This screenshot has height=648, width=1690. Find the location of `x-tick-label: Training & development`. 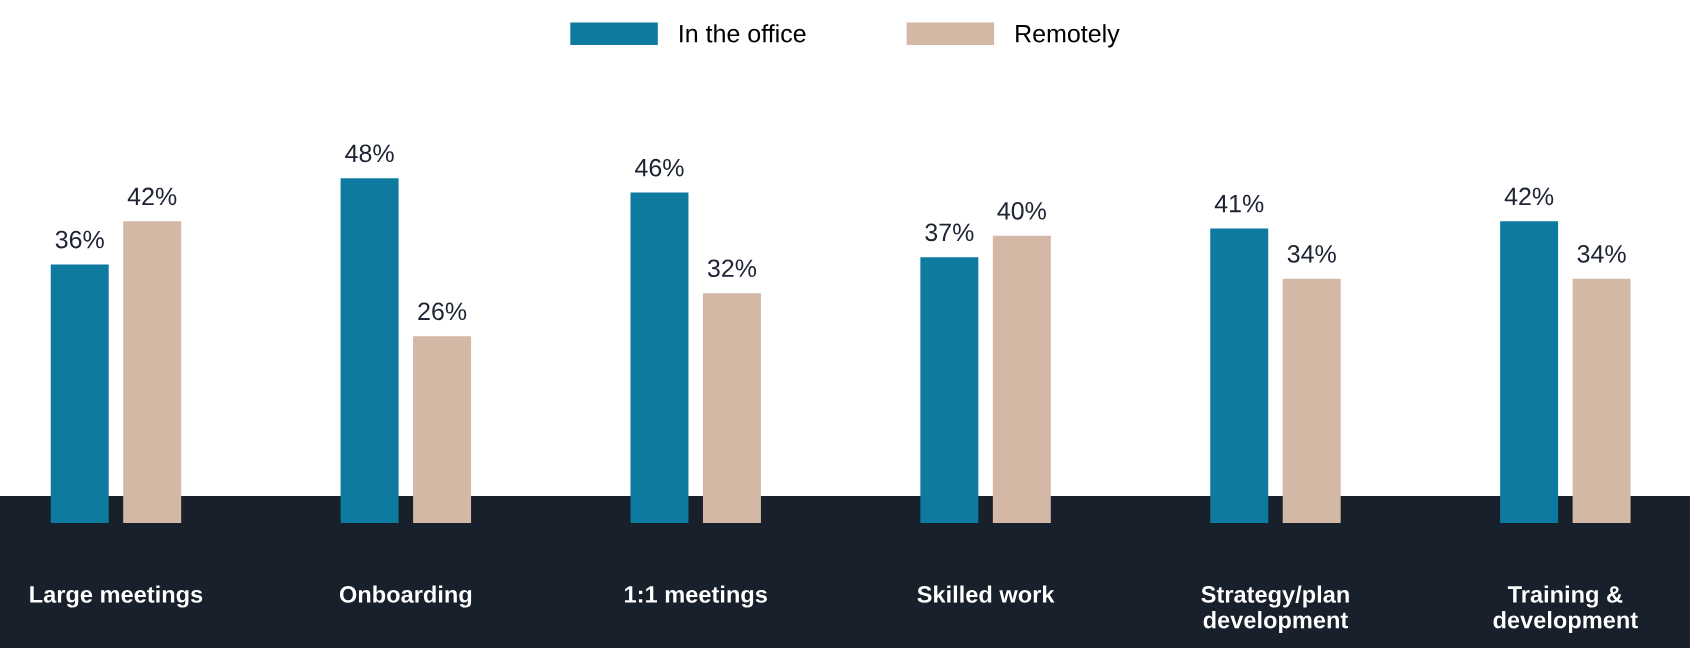

x-tick-label: Training & development is located at coordinates (1565, 609).